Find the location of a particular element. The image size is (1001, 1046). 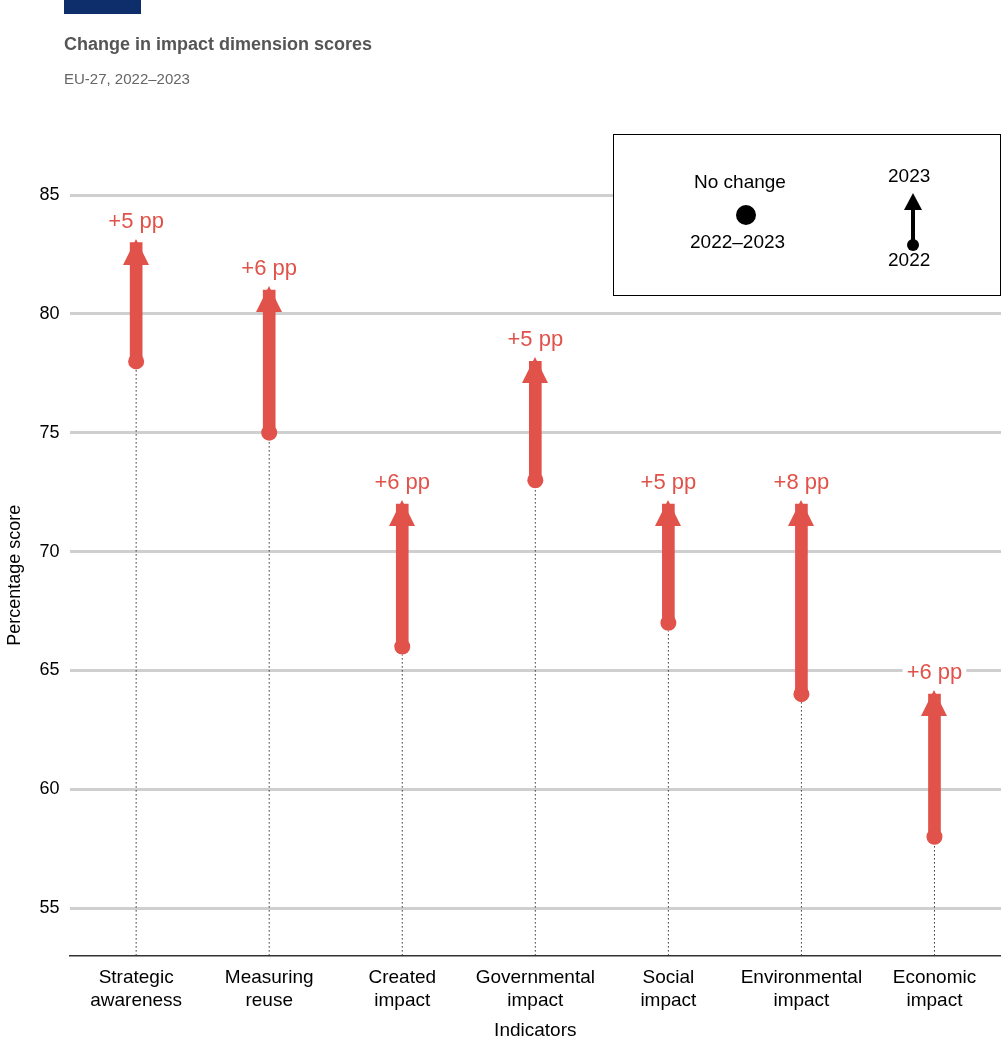

chart-title: Change in impact dimension scores is located at coordinates (218, 44).